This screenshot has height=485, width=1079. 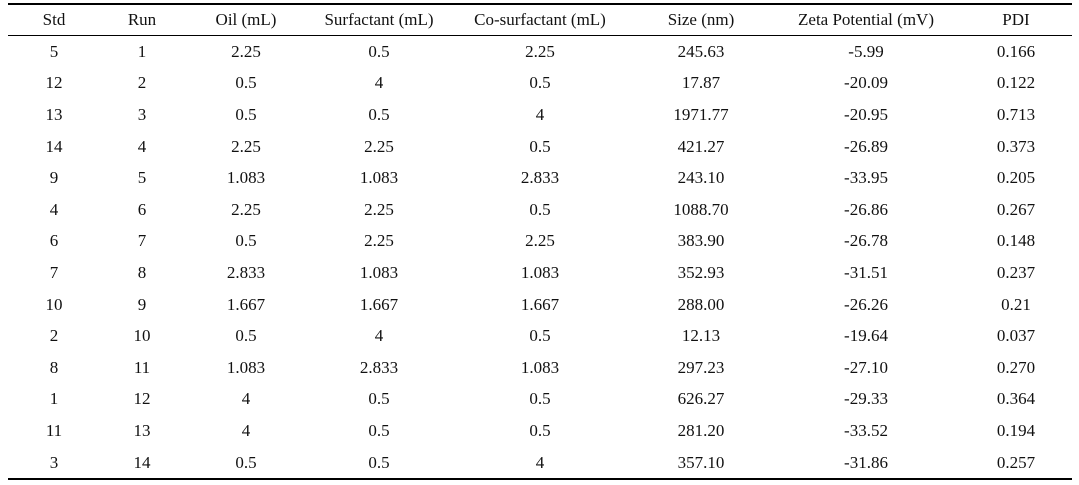 I want to click on table-row: 11 13 4 0.5 0.5 281.20 -33.52 0.194, so click(x=540, y=431).